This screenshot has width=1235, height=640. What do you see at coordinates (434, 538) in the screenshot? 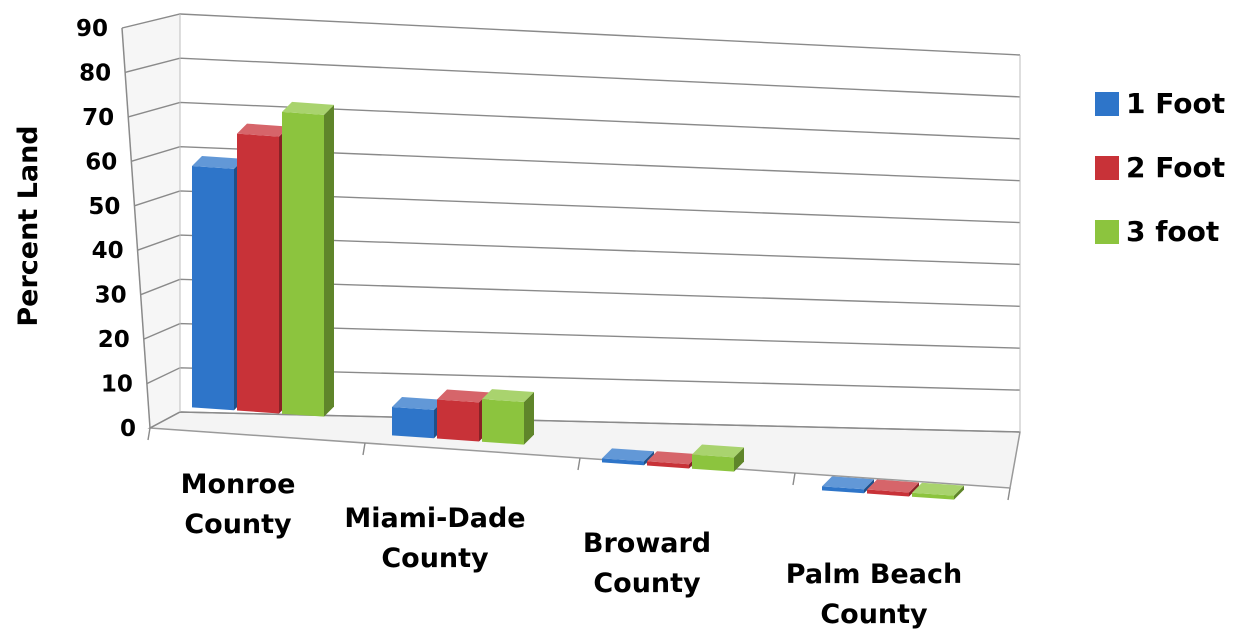
I see `x-tick-label: Miami-Dade County` at bounding box center [434, 538].